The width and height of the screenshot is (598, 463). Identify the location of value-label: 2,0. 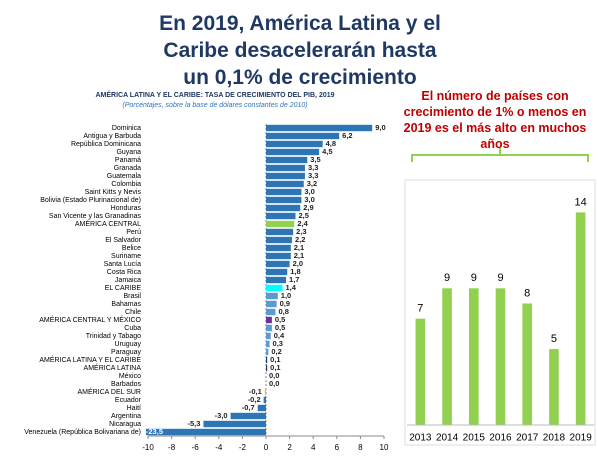
(298, 263).